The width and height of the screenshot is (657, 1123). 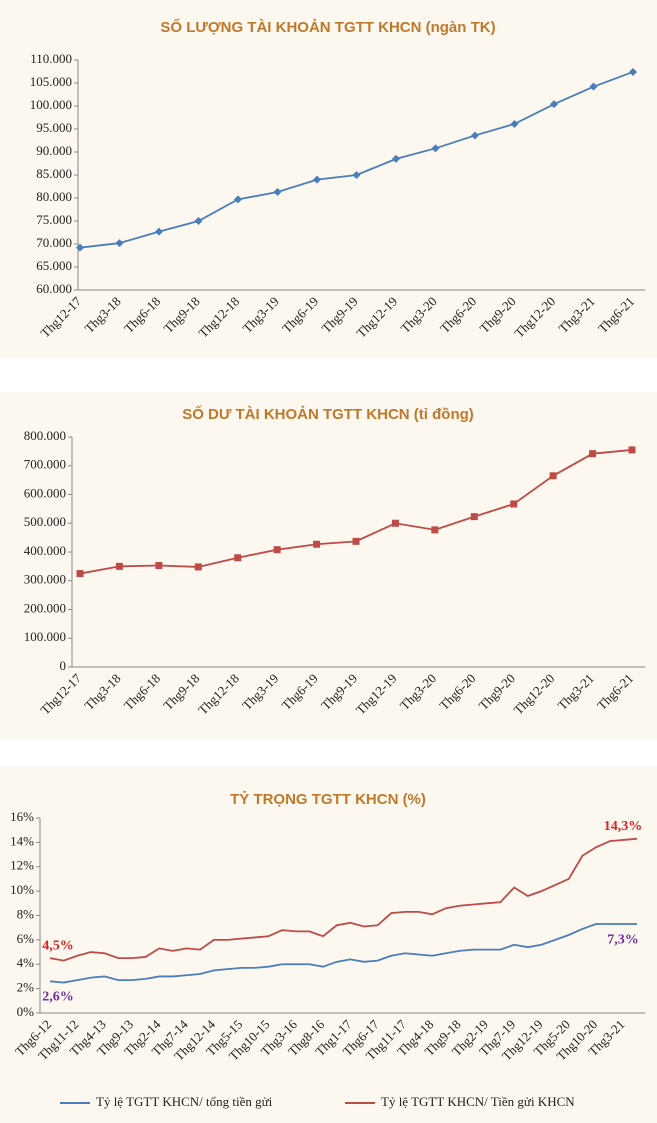 What do you see at coordinates (45, 492) in the screenshot?
I see `y-tick-label: 600.000` at bounding box center [45, 492].